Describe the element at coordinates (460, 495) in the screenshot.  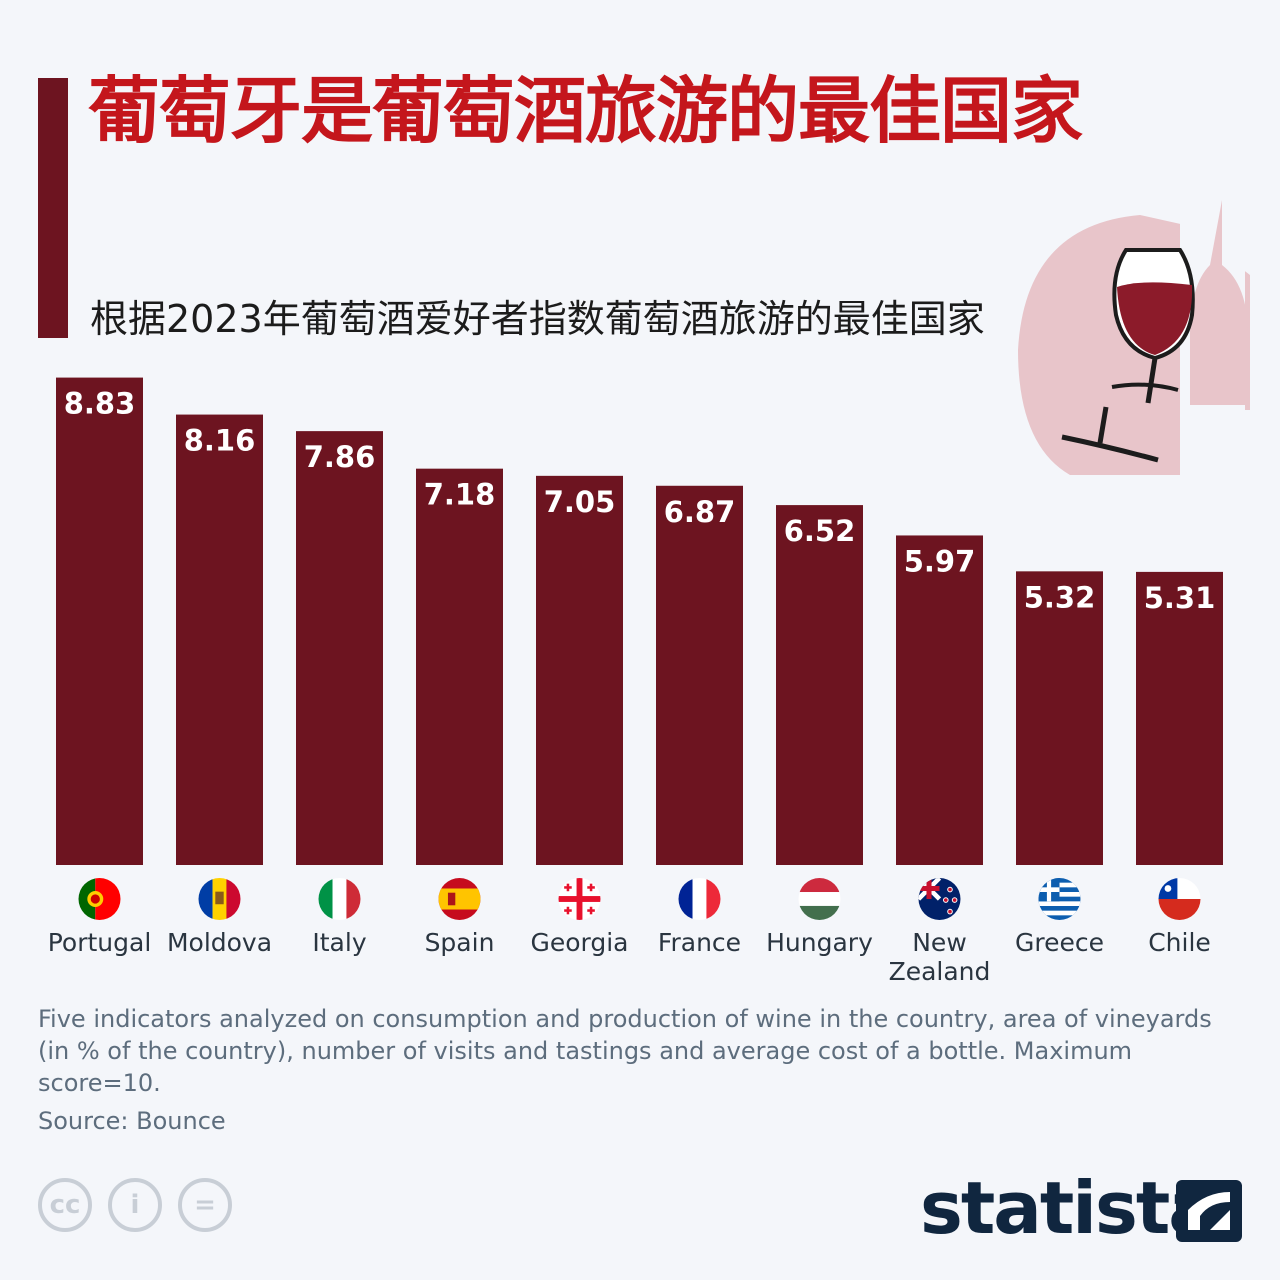
I see `value-label: 7.18` at that location.